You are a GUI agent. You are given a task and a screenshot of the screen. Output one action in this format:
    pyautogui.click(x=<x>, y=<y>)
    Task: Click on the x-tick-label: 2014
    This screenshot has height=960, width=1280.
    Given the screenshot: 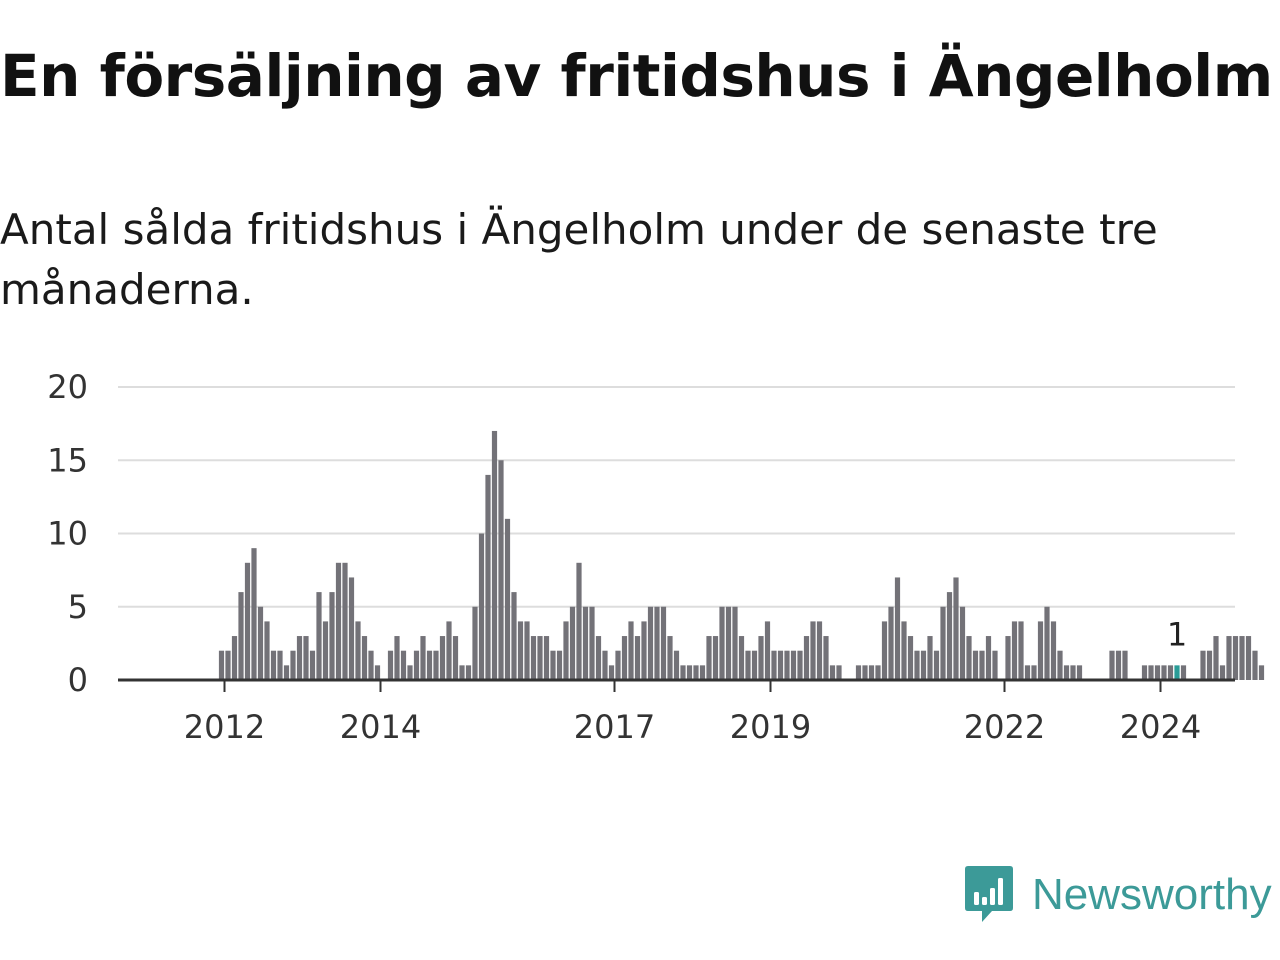 What is the action you would take?
    pyautogui.click(x=380, y=727)
    